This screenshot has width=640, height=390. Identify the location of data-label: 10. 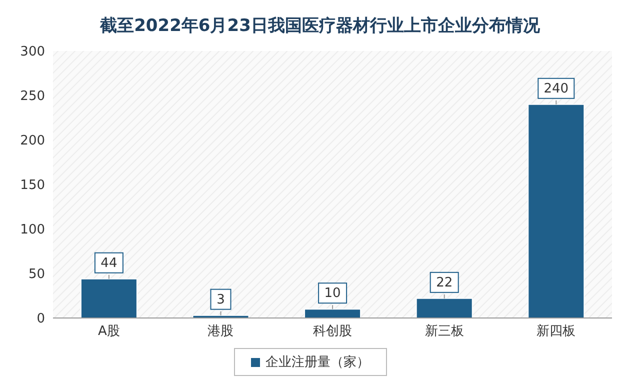
(332, 294).